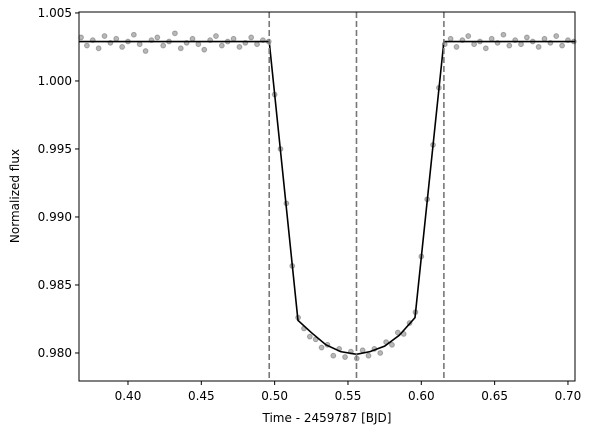 Image resolution: width=590 pixels, height=439 pixels. I want to click on y-tick-label: 0.990, so click(55, 217).